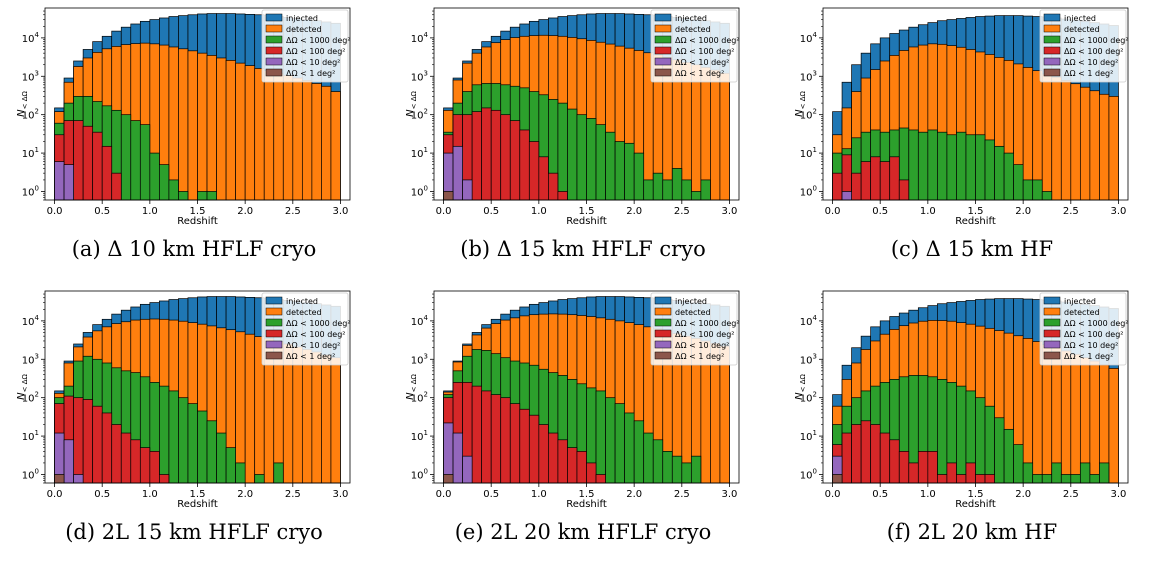  What do you see at coordinates (600, 162) in the screenshot?
I see `bar-b-s2-b16` at bounding box center [600, 162].